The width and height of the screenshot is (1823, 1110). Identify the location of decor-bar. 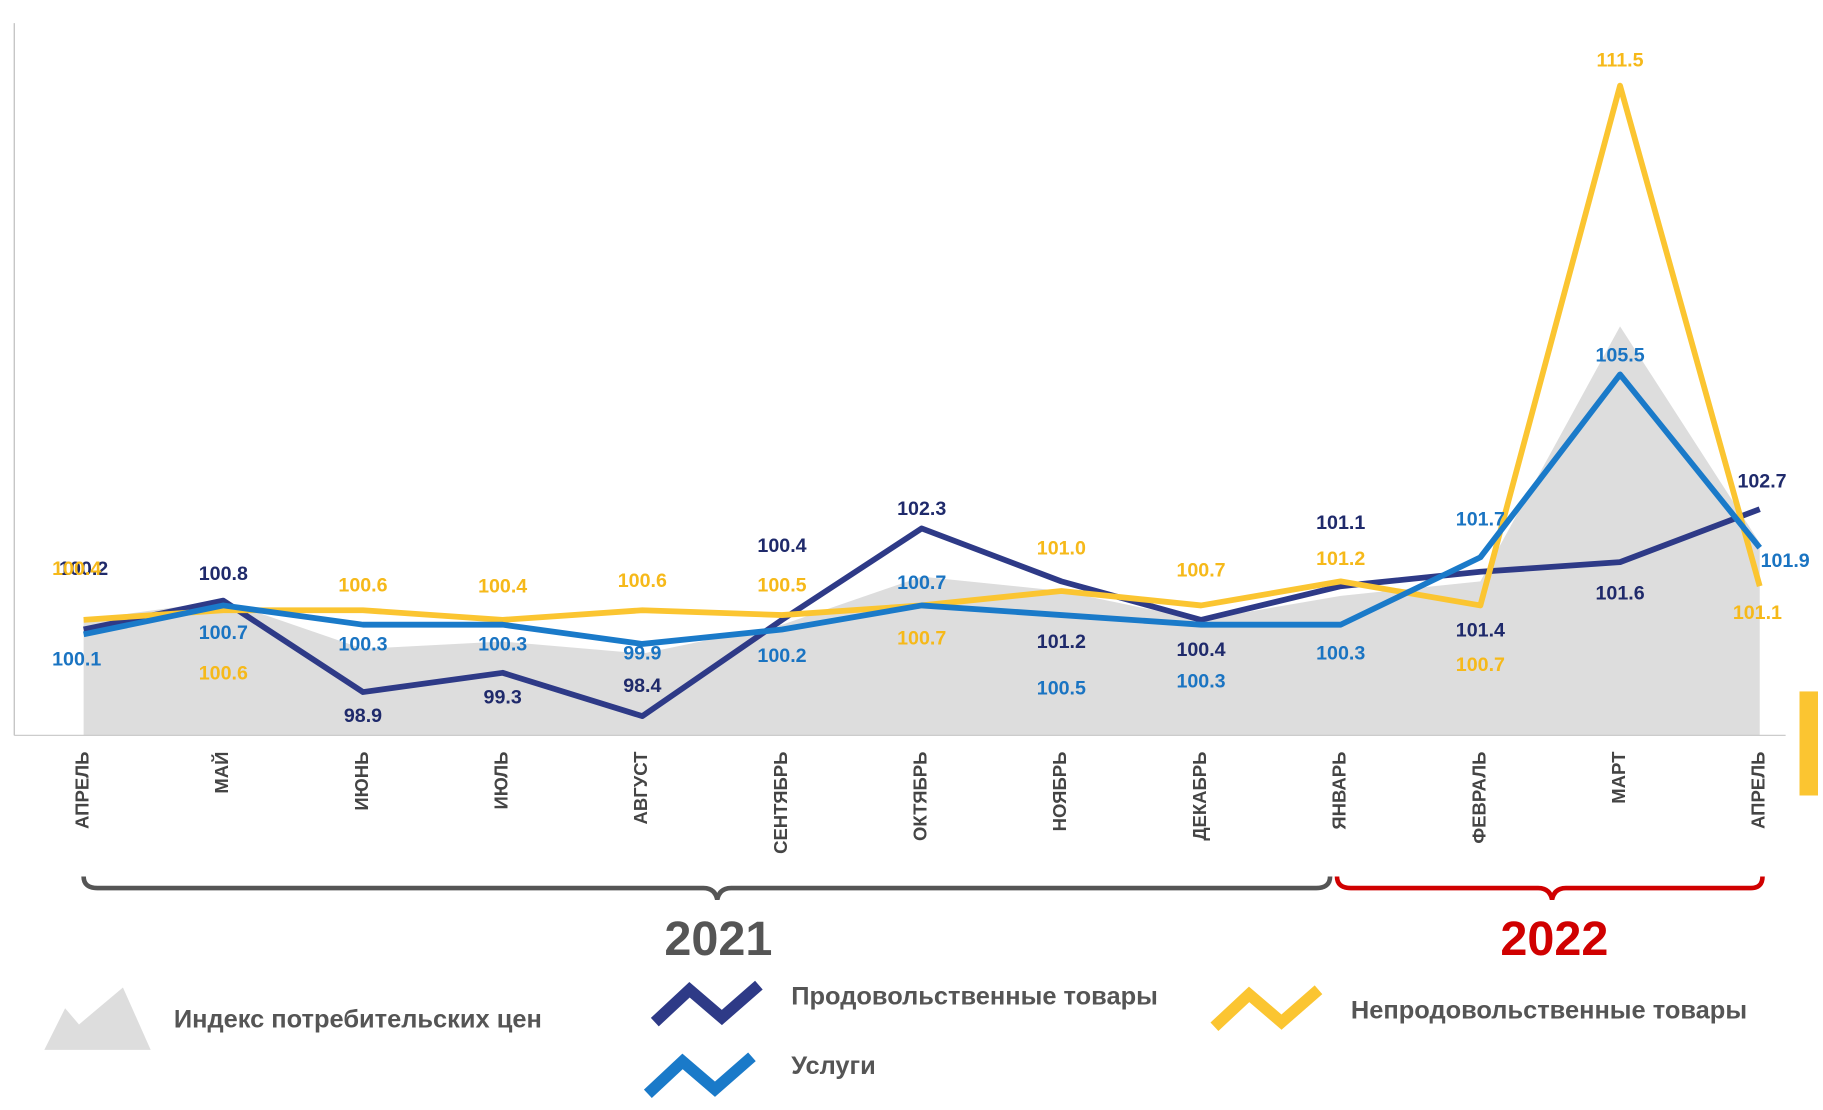
(1808, 743).